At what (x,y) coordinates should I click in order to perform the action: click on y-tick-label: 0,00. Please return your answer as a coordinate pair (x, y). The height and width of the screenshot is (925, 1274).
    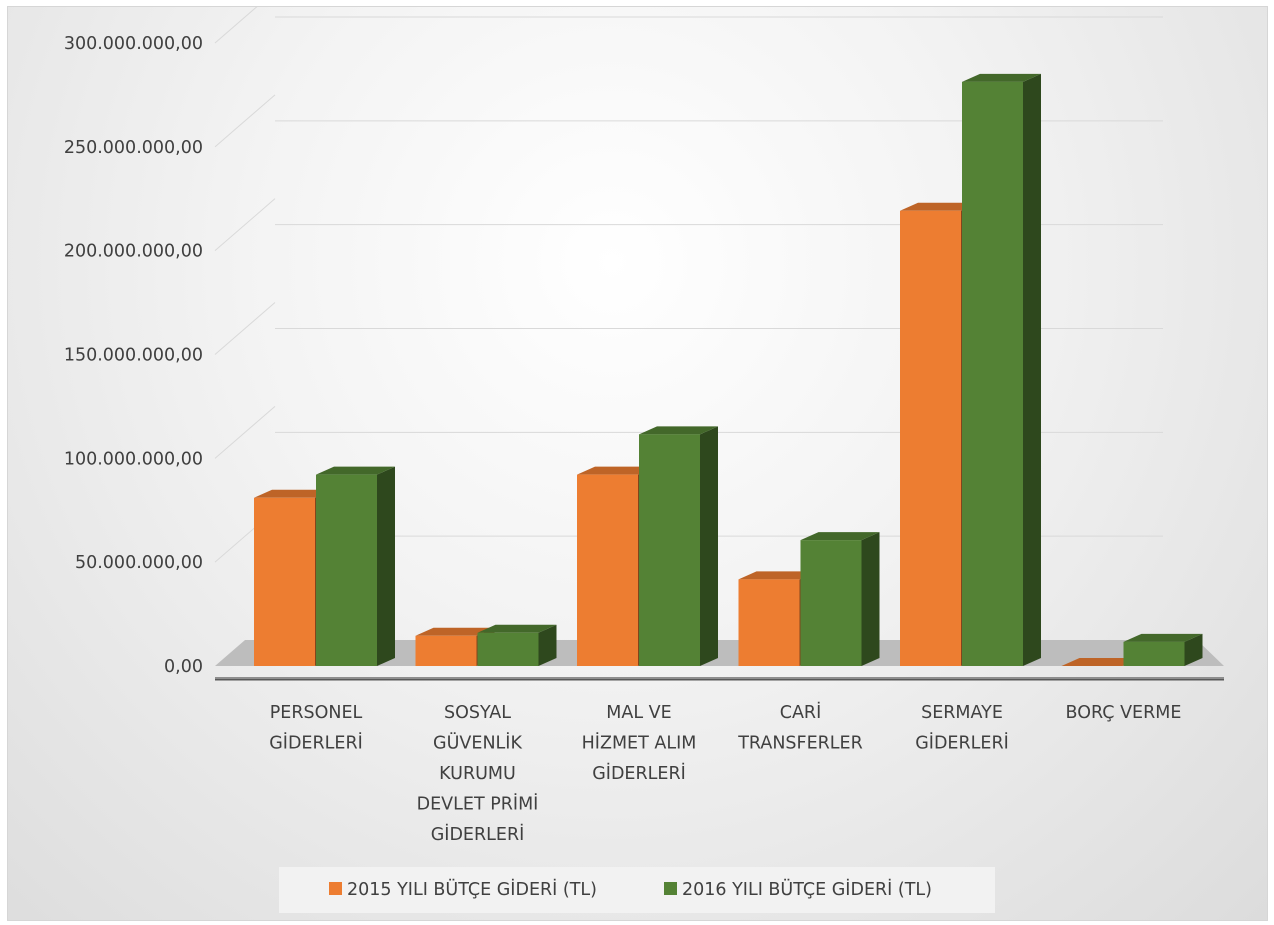
    Looking at the image, I should click on (183, 667).